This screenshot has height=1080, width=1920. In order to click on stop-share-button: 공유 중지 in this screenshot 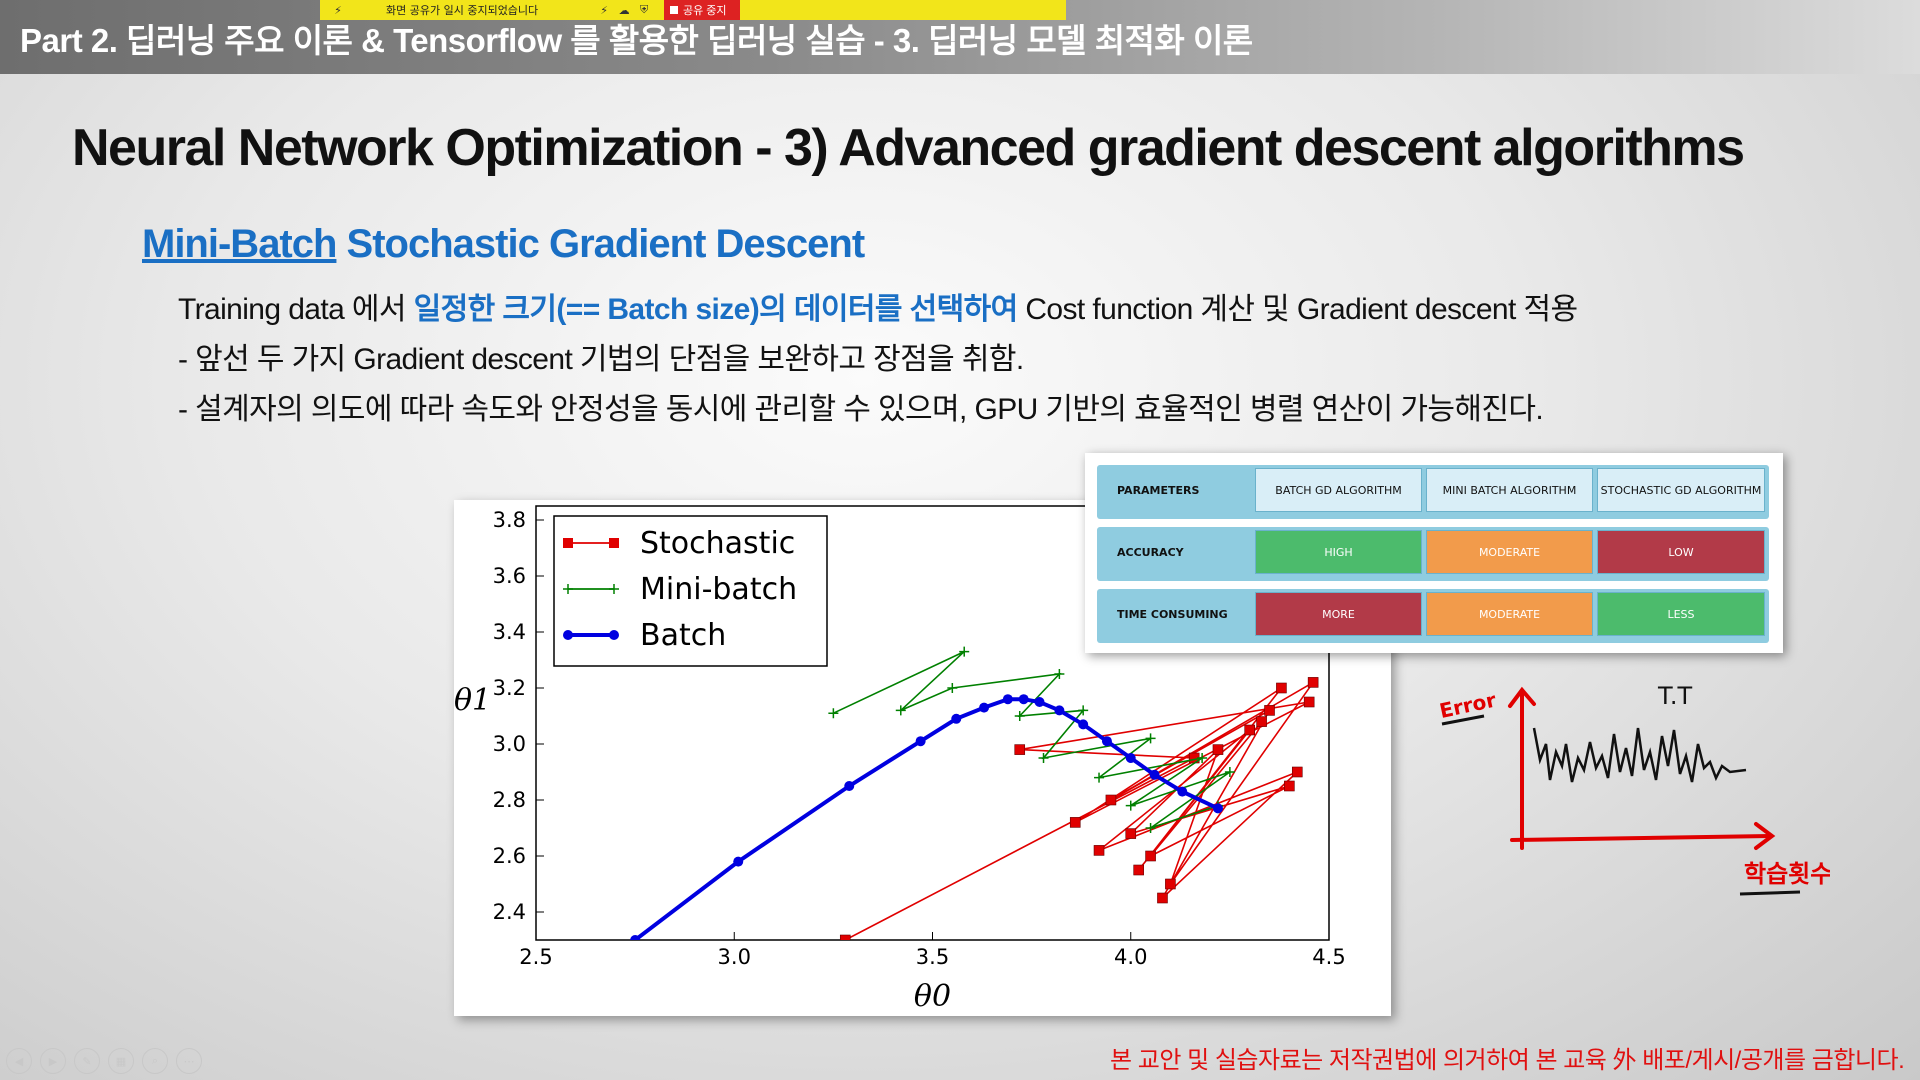, I will do `click(702, 10)`.